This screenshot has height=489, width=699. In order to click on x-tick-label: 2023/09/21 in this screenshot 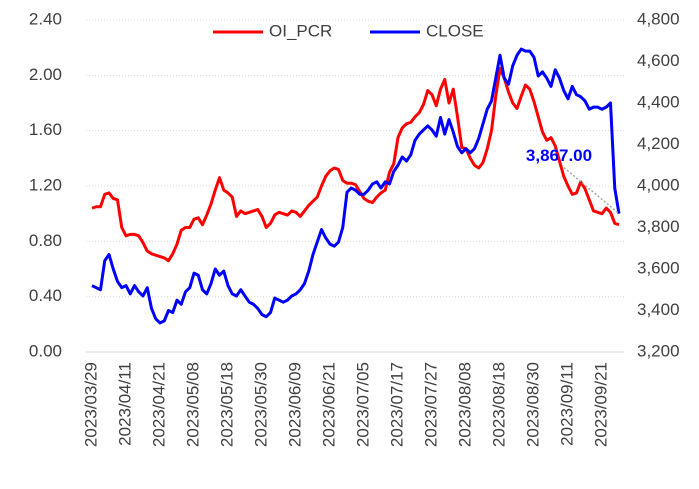, I will do `click(600, 404)`.